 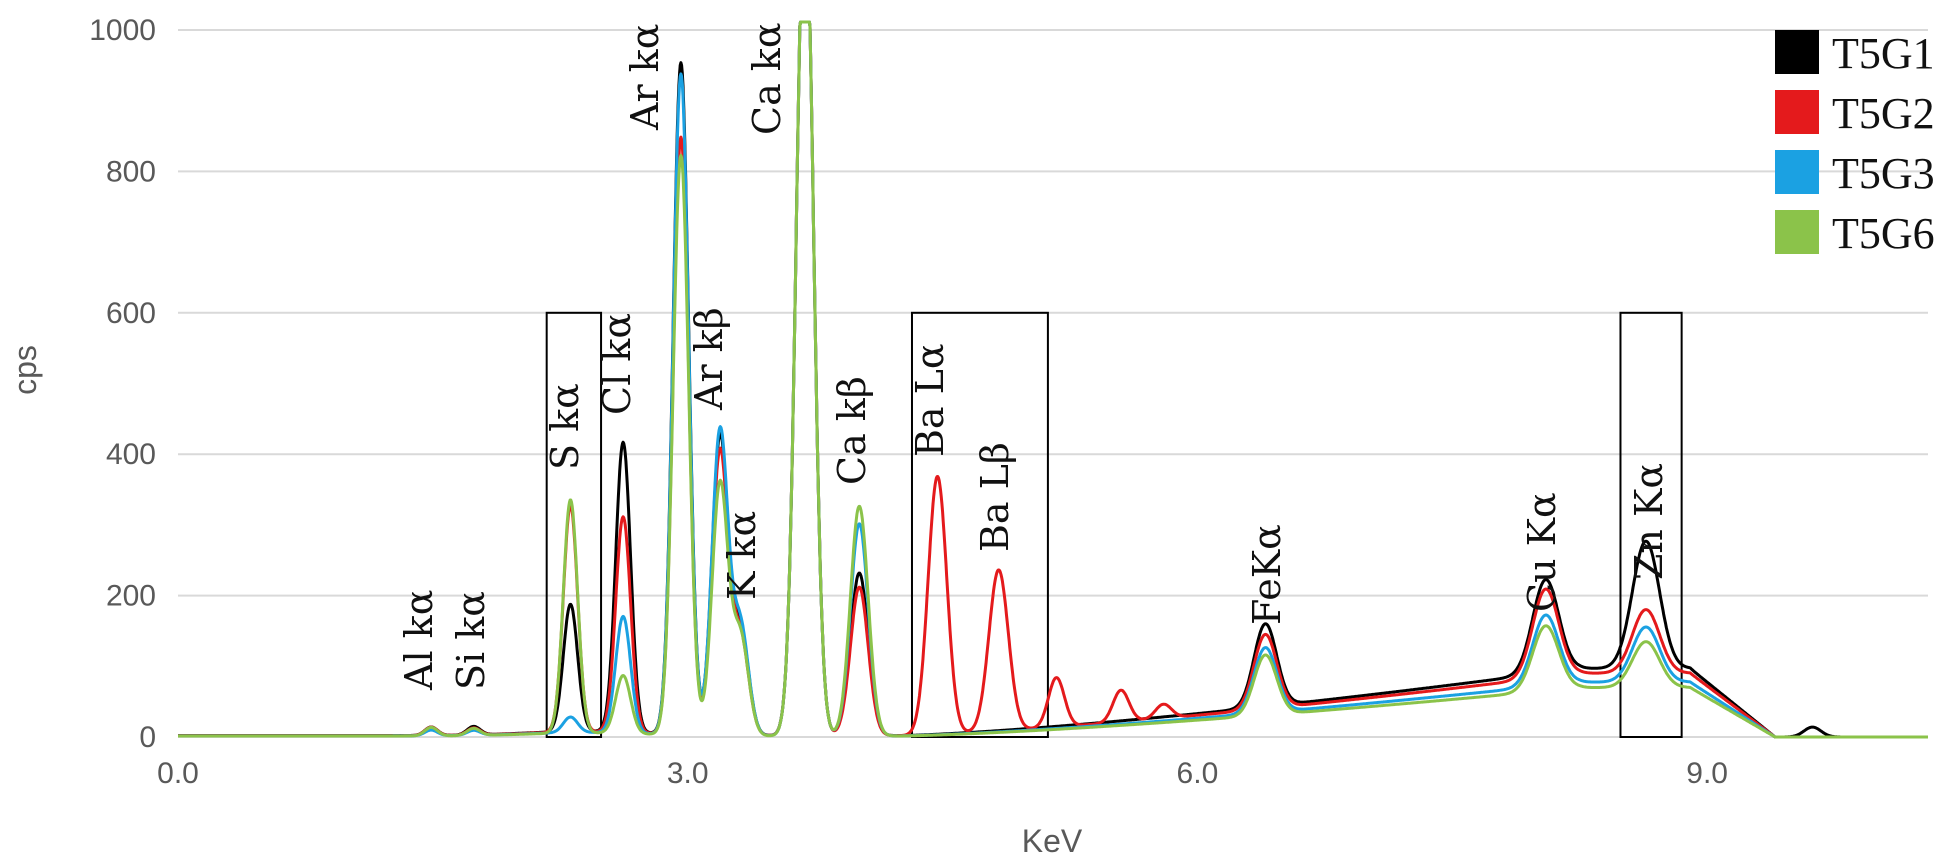 What do you see at coordinates (688, 773) in the screenshot?
I see `x-tick-label: 3.0` at bounding box center [688, 773].